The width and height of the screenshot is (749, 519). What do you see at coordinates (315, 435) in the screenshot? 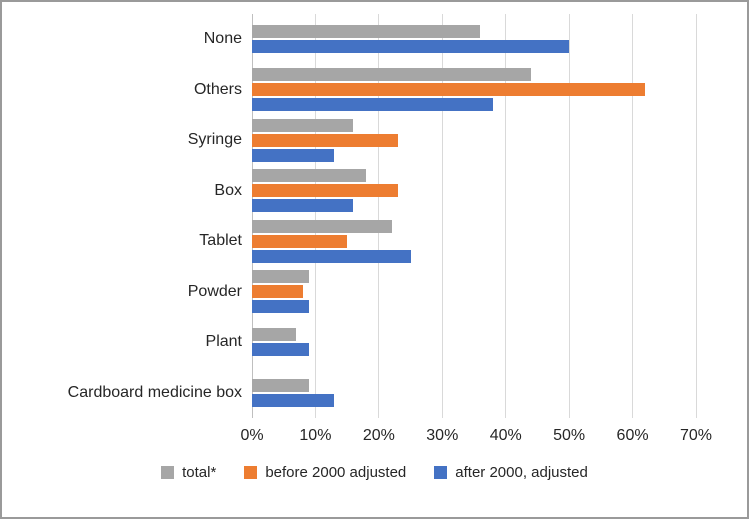
I see `x-tick-label: 10%` at bounding box center [315, 435].